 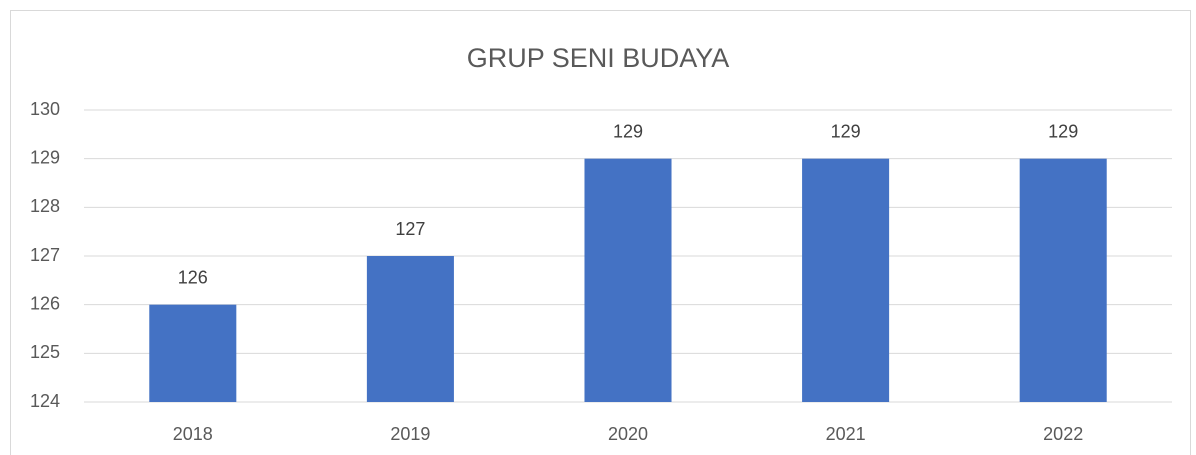 What do you see at coordinates (193, 277) in the screenshot?
I see `data-label: 126` at bounding box center [193, 277].